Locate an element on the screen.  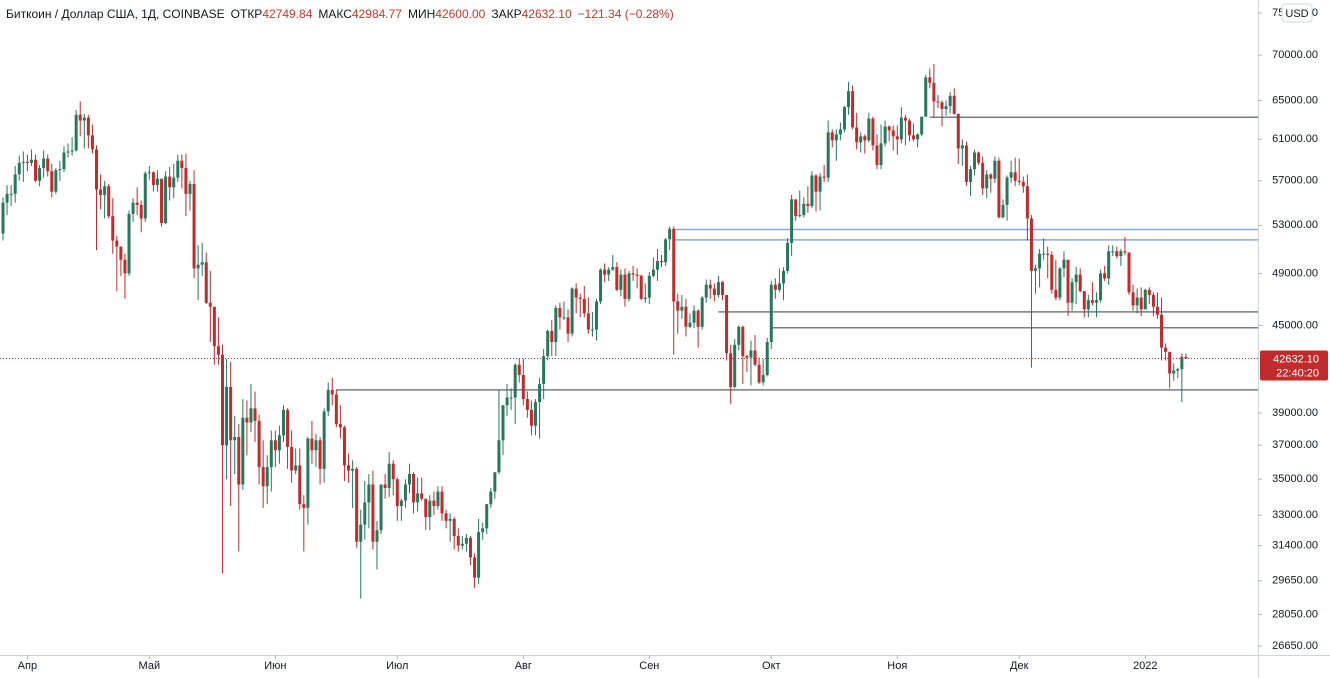
x-tick-label: Окт is located at coordinates (771, 666).